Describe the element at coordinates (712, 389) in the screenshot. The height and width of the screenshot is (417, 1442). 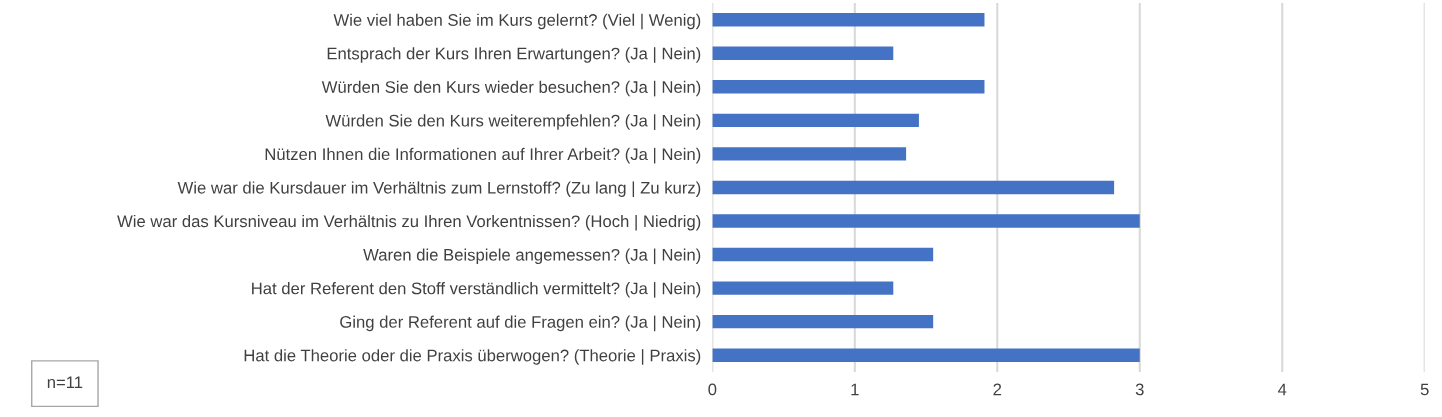
I see `x-tick-label: 0` at that location.